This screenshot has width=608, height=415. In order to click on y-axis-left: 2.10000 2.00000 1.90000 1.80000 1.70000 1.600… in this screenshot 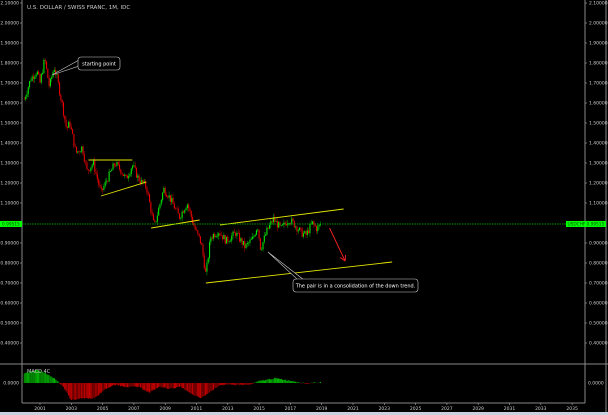, I will do `click(11, 174)`.